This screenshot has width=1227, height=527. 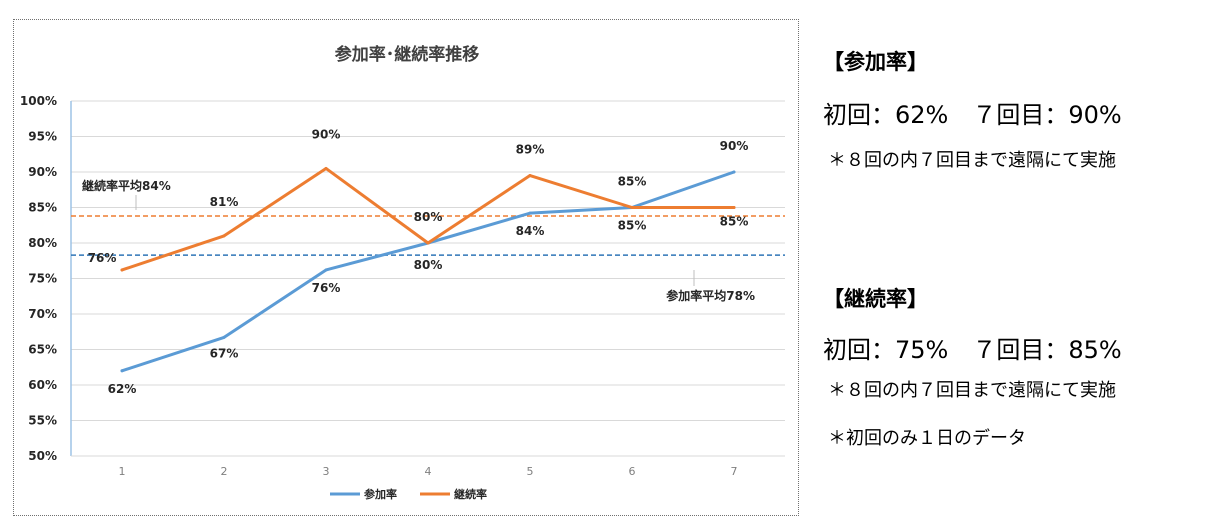 I want to click on x-tick-label: 3, so click(x=326, y=471).